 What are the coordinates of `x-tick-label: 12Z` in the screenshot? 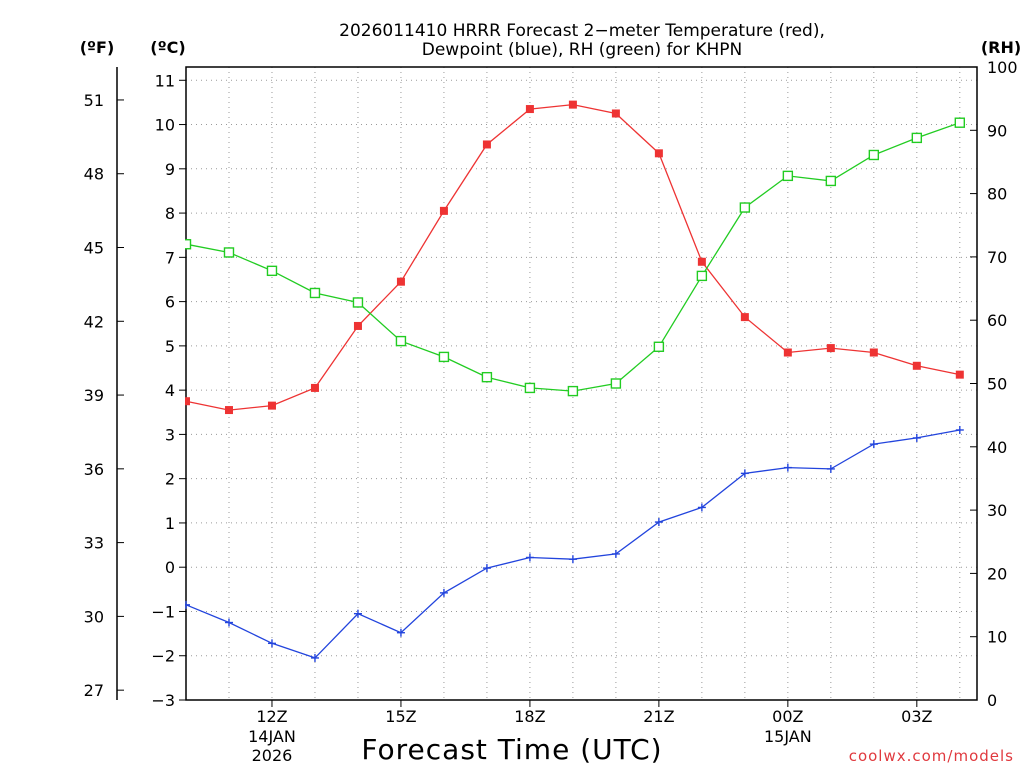 It's located at (271, 716).